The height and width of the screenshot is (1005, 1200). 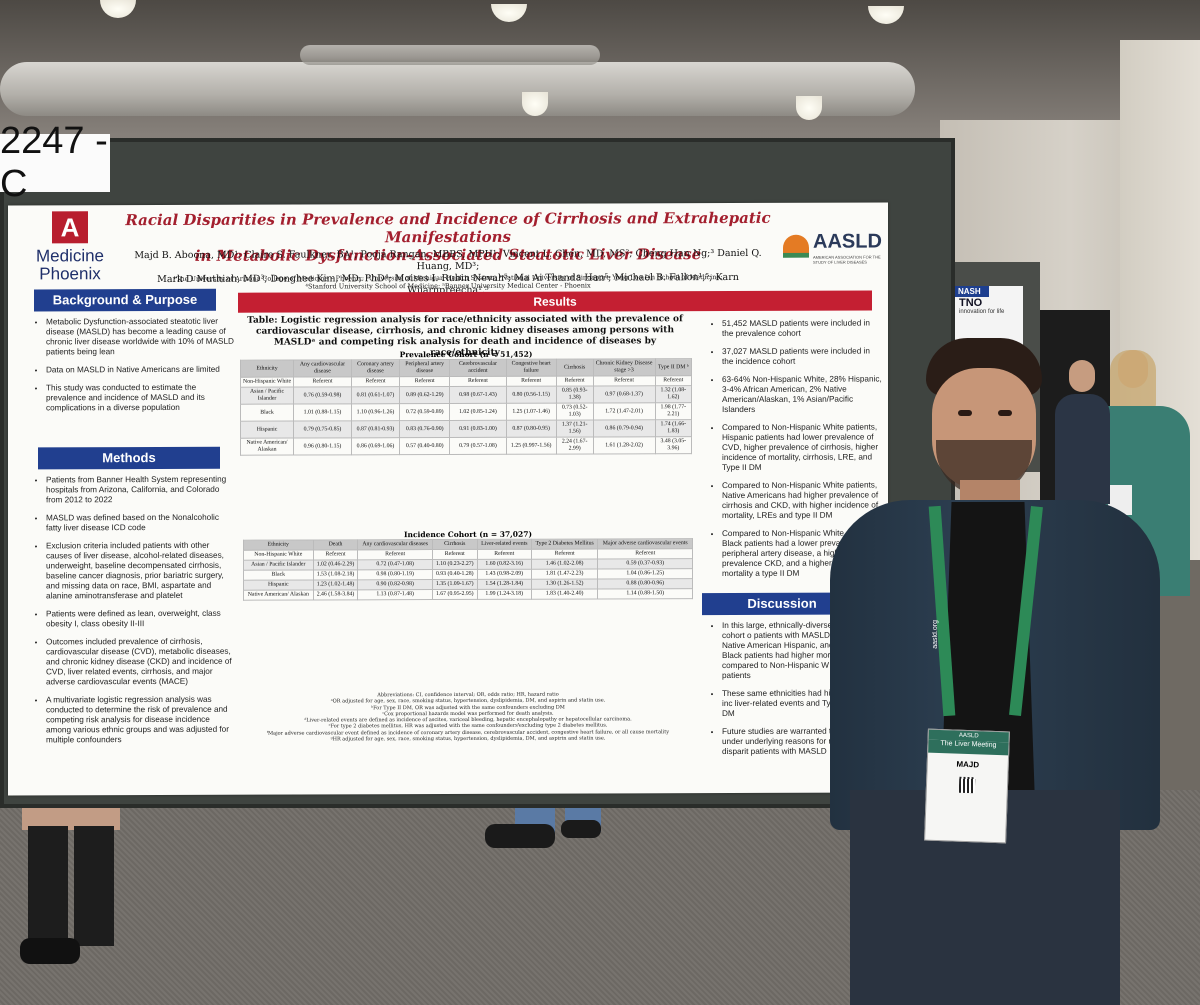 I want to click on incidence-cell: 1.23 (1.02-1.48), so click(x=335, y=584).